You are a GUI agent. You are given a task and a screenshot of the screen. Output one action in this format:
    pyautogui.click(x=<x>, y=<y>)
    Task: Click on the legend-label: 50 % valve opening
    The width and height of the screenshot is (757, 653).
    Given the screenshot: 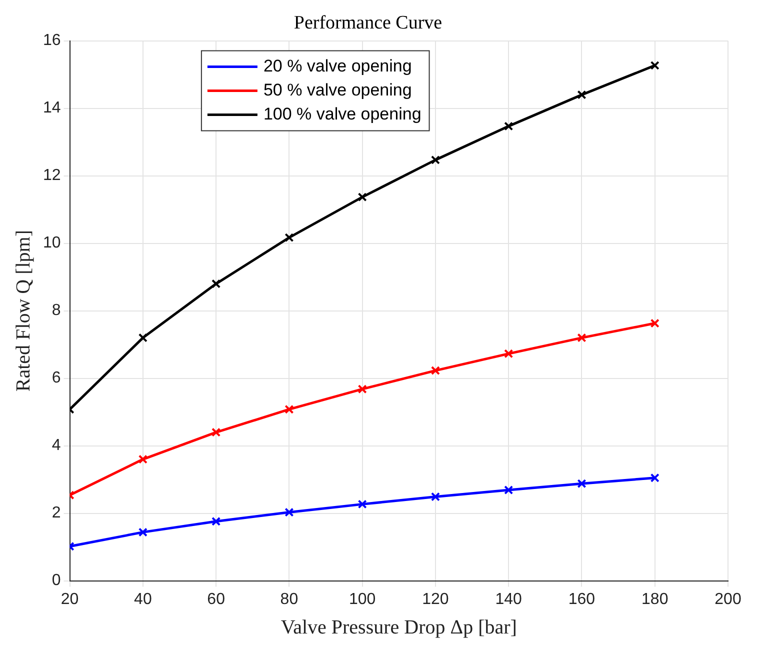 What is the action you would take?
    pyautogui.click(x=337, y=90)
    